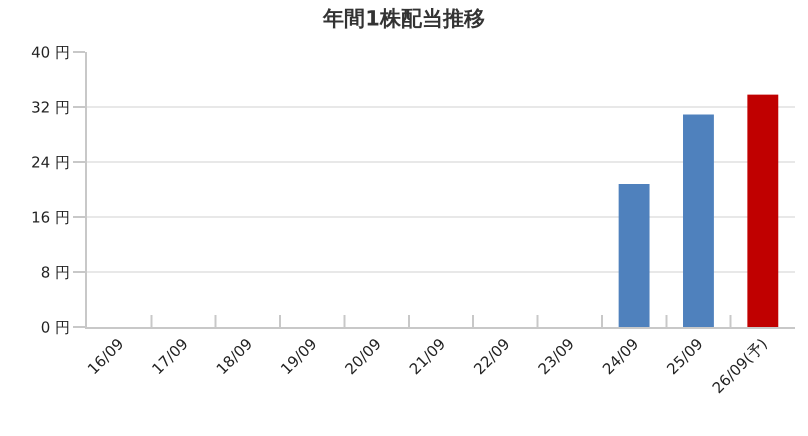  I want to click on y-tick-label: 0 円, so click(55, 327).